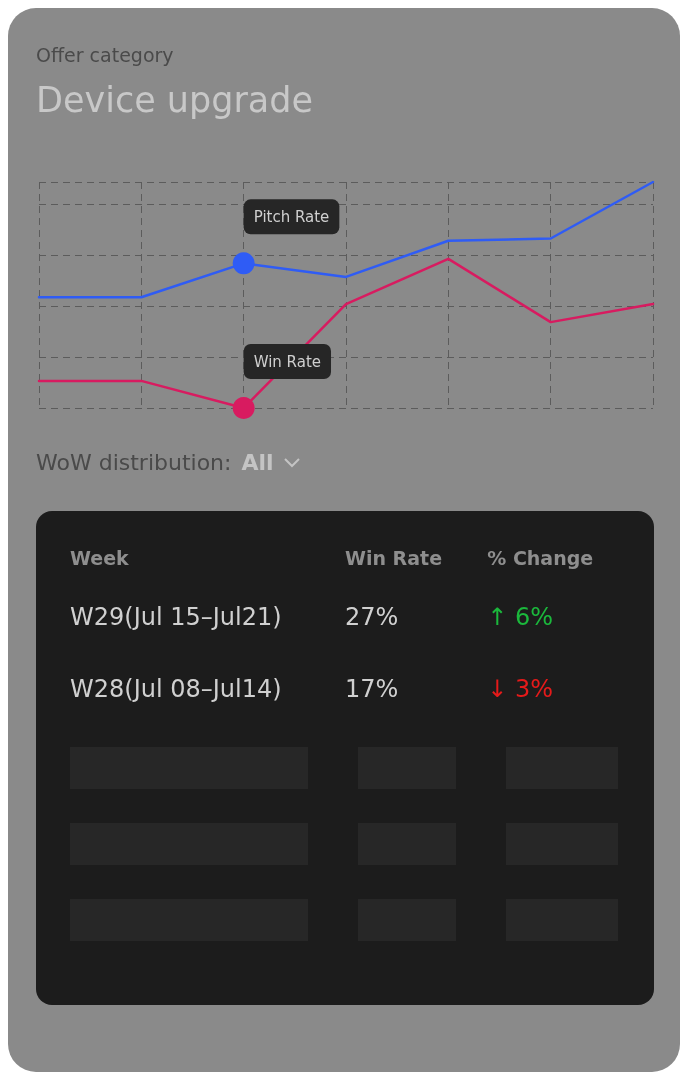  What do you see at coordinates (100, 558) in the screenshot?
I see `text: Week` at bounding box center [100, 558].